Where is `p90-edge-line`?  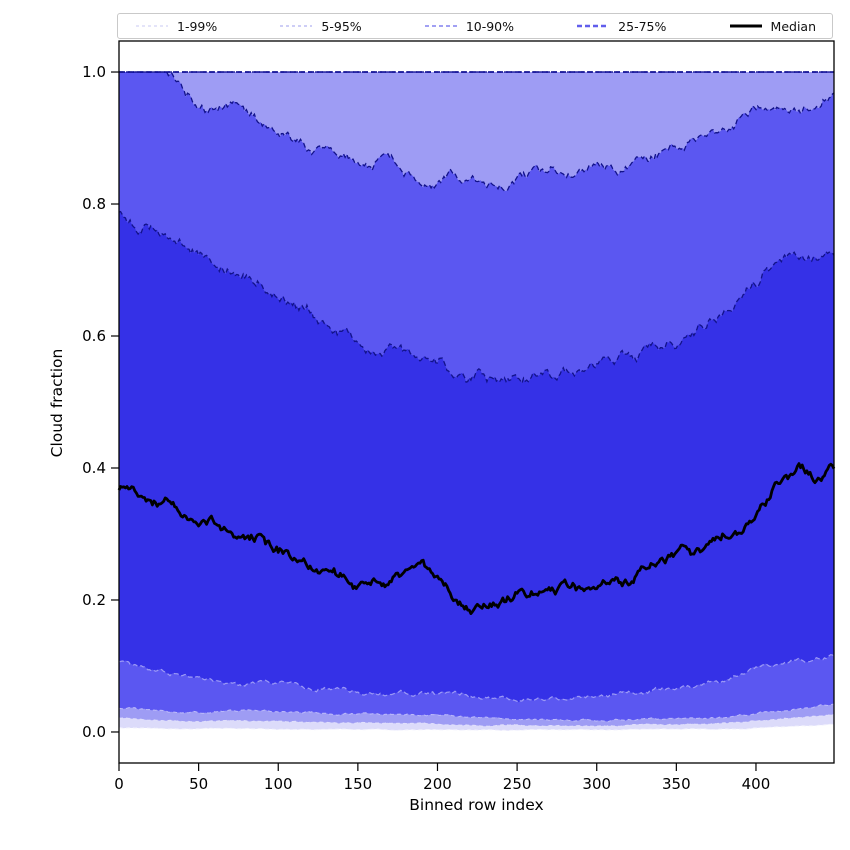
p90-edge-line is located at coordinates (477, 131).